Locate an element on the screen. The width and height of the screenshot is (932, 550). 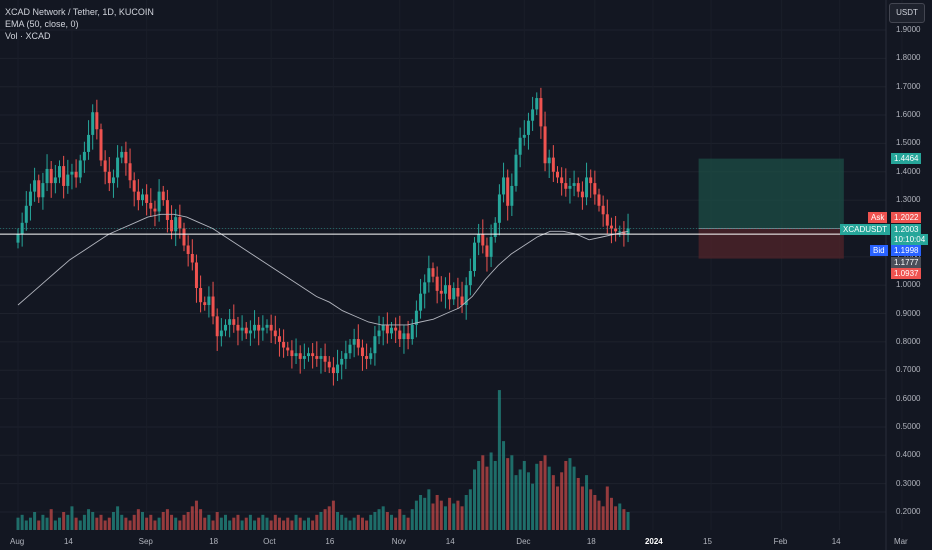
price-tick-label: 1.7000 is located at coordinates (908, 86).